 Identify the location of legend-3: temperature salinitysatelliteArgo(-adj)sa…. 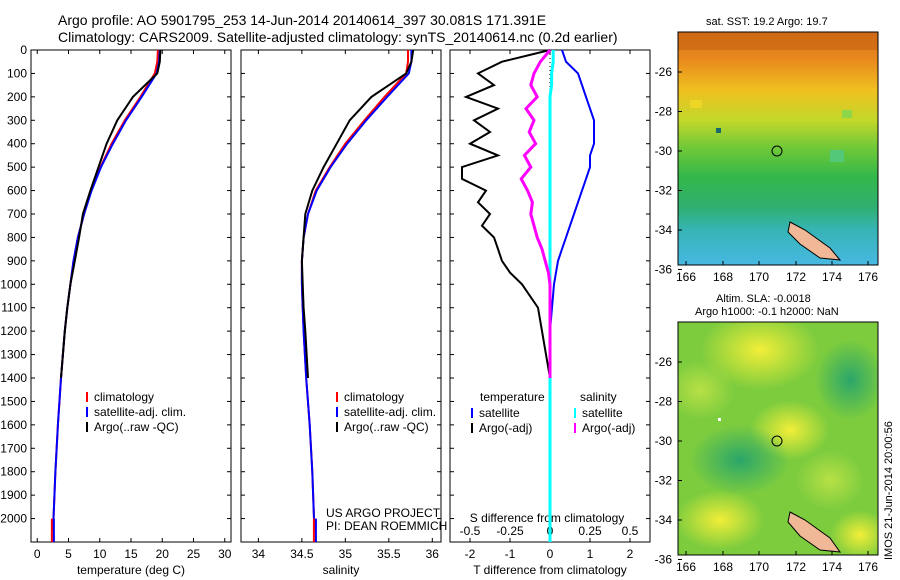
(553, 412).